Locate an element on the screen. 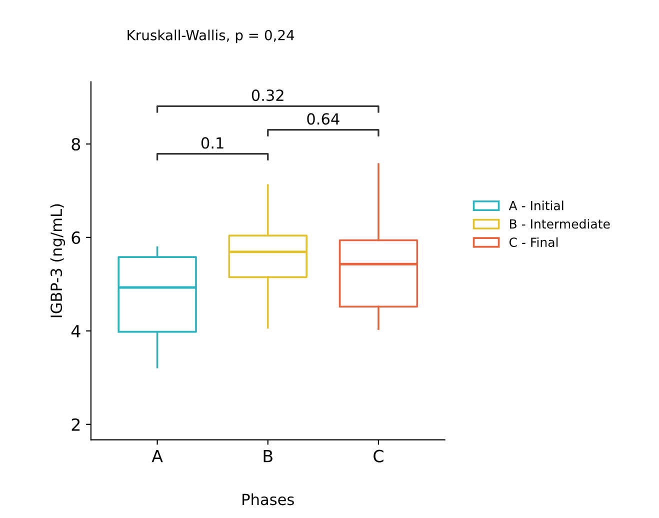 This screenshot has height=518, width=659. y-tick-label: 2 is located at coordinates (76, 424).